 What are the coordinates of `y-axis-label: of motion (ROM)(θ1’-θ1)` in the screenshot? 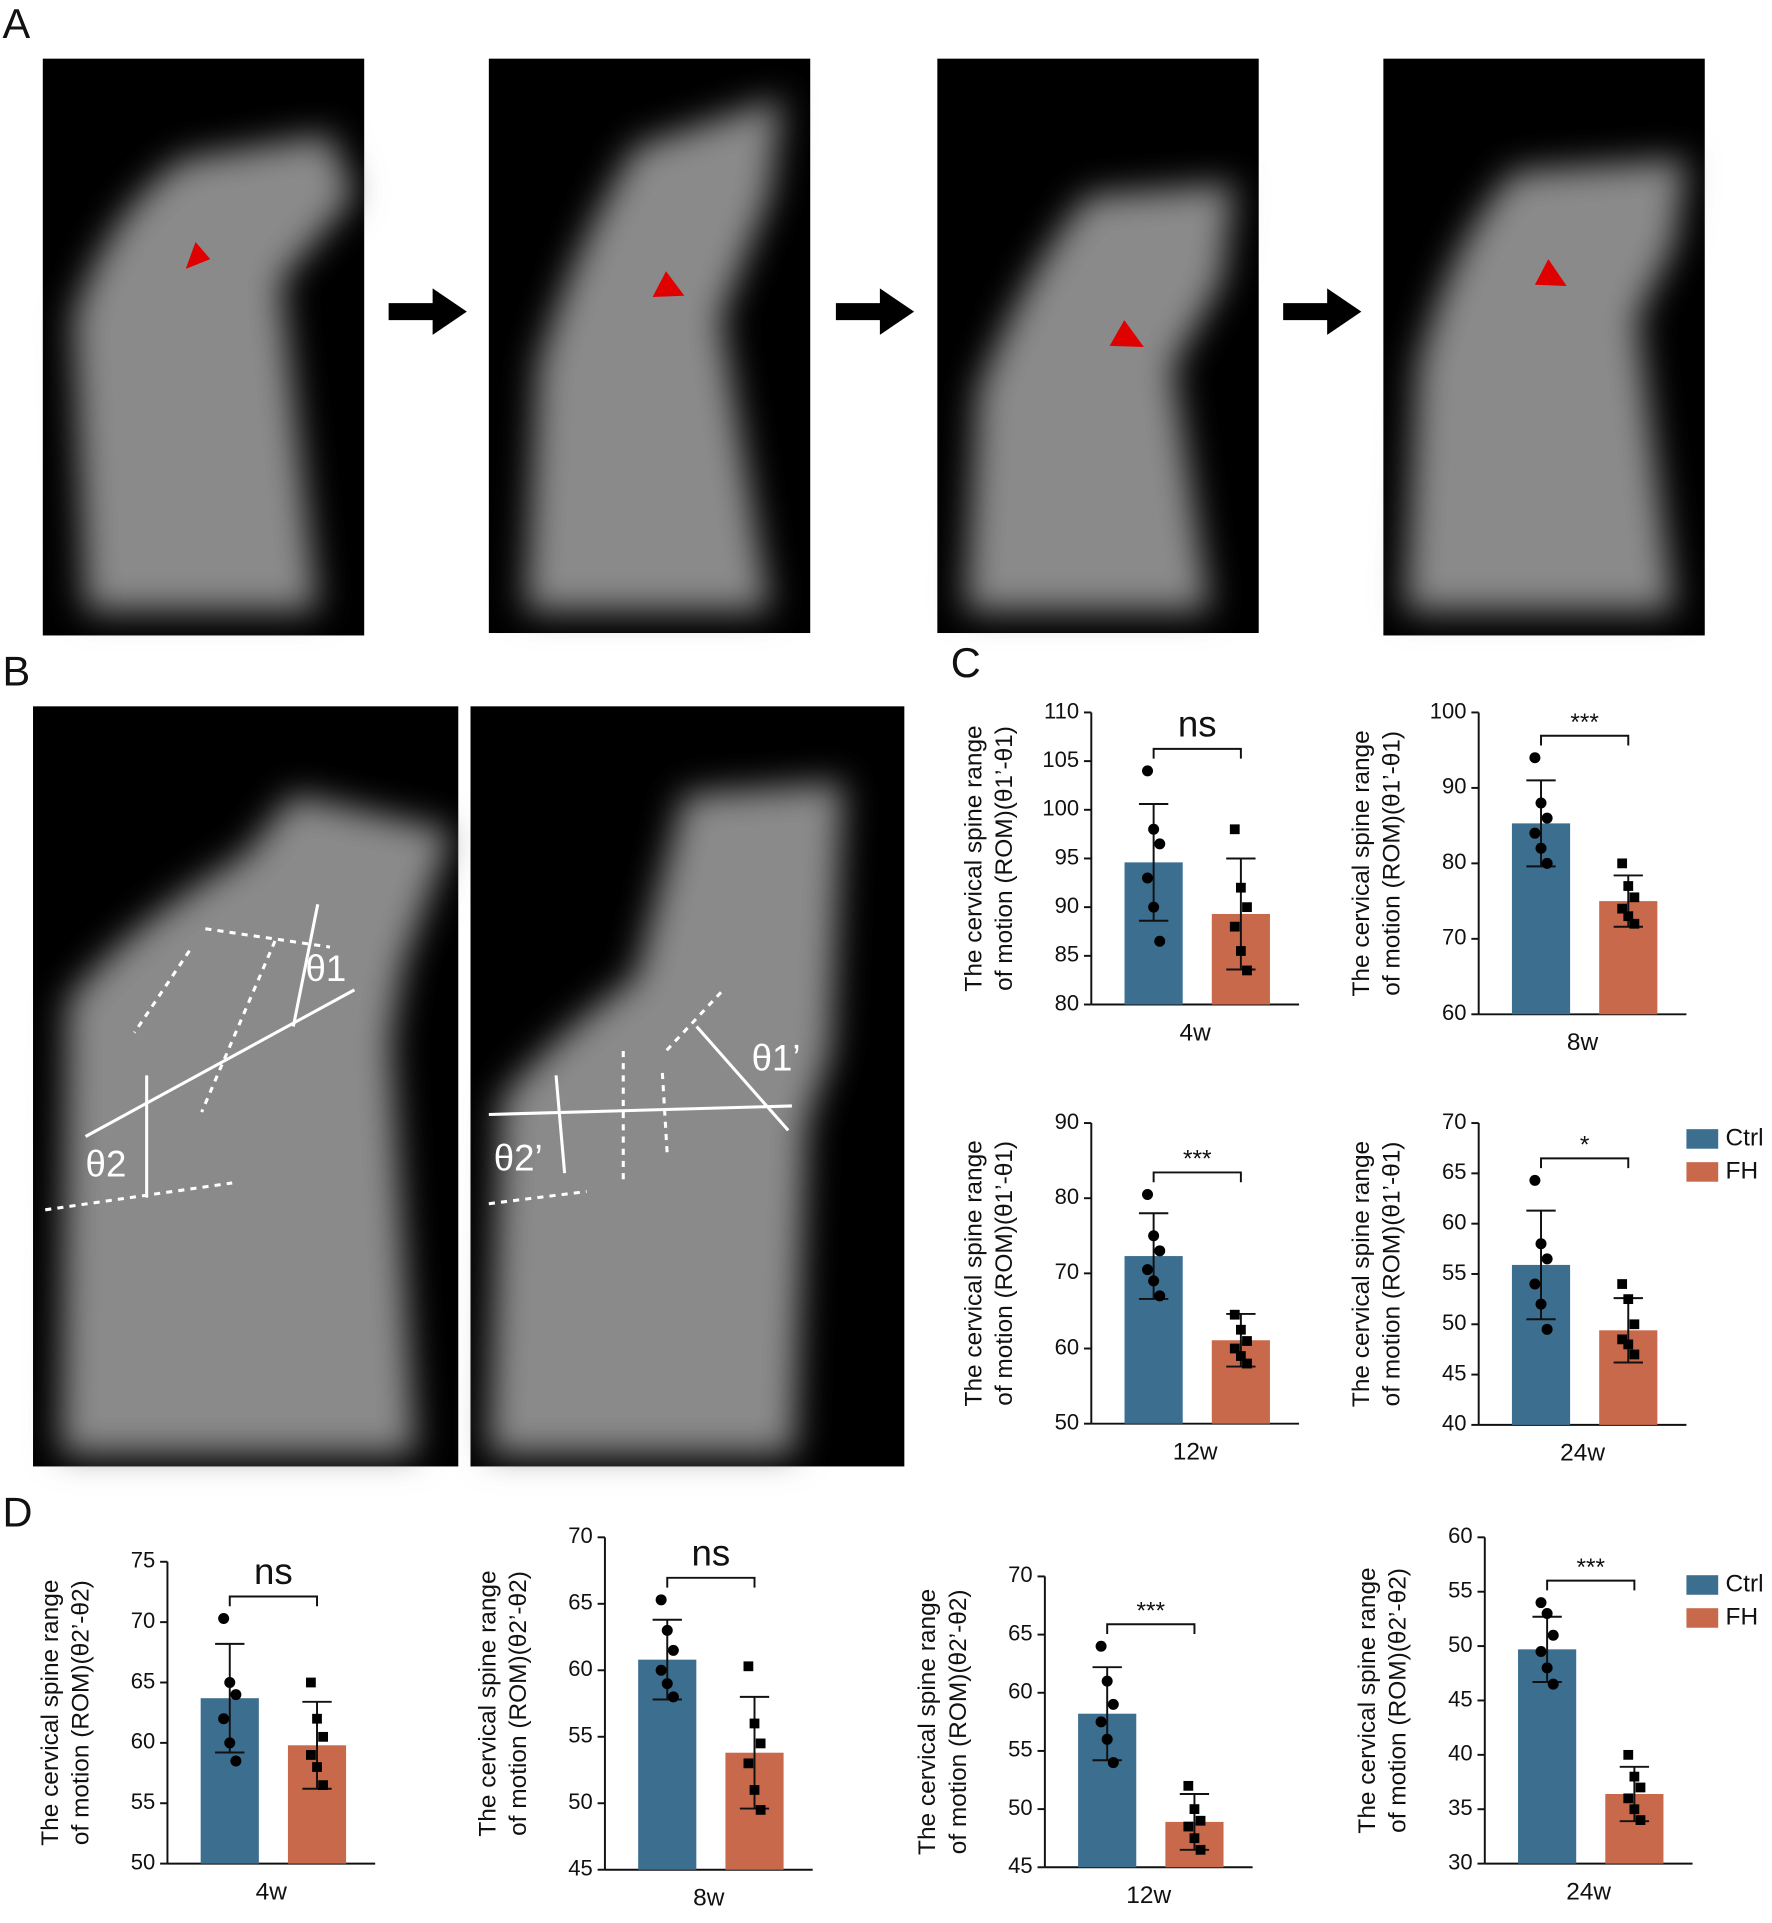 It's located at (1004, 1273).